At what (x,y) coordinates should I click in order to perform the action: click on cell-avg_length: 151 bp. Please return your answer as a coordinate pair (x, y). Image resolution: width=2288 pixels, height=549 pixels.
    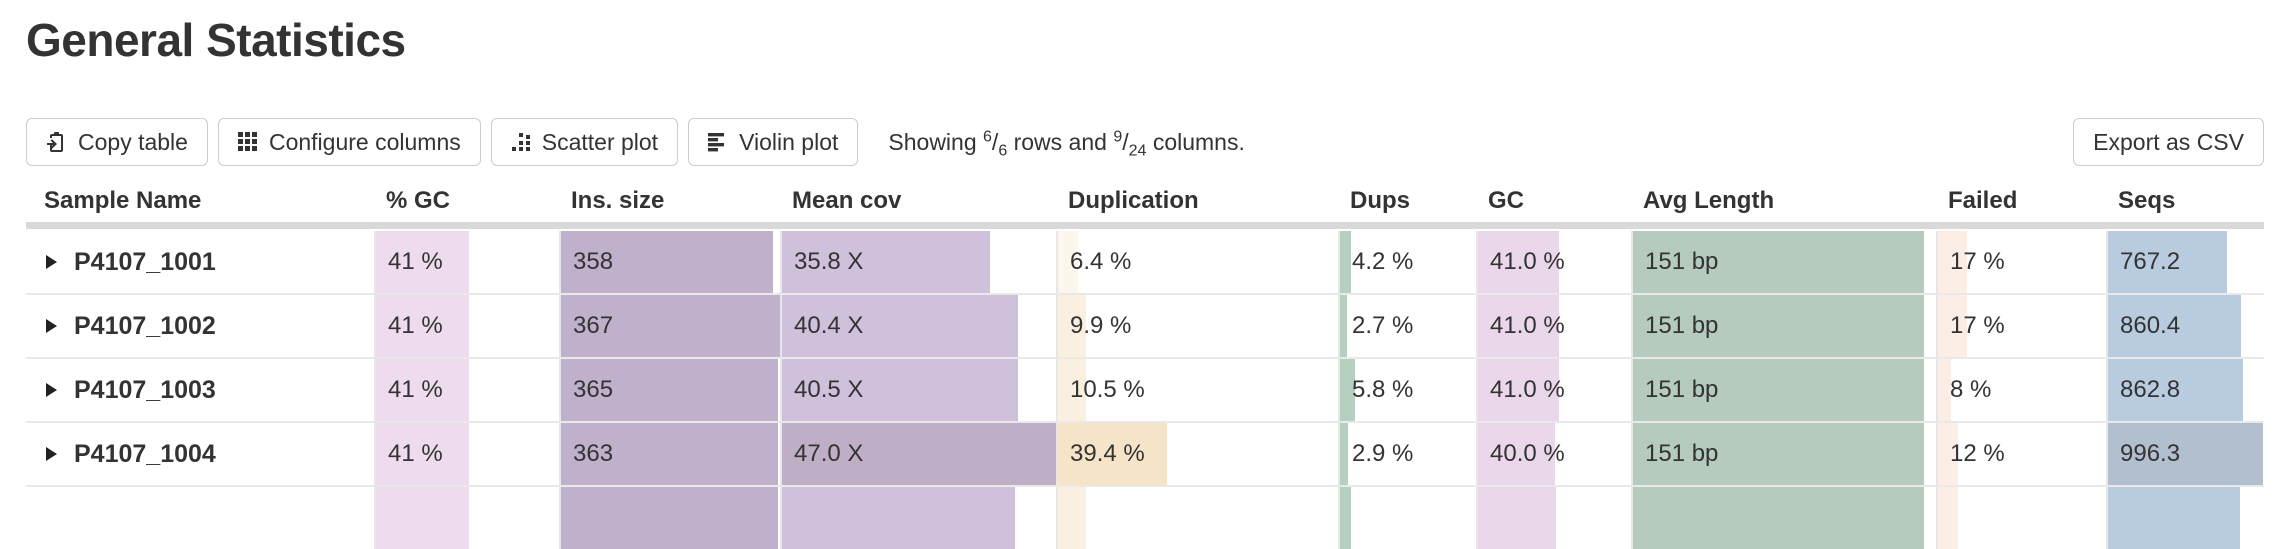
    Looking at the image, I should click on (1783, 262).